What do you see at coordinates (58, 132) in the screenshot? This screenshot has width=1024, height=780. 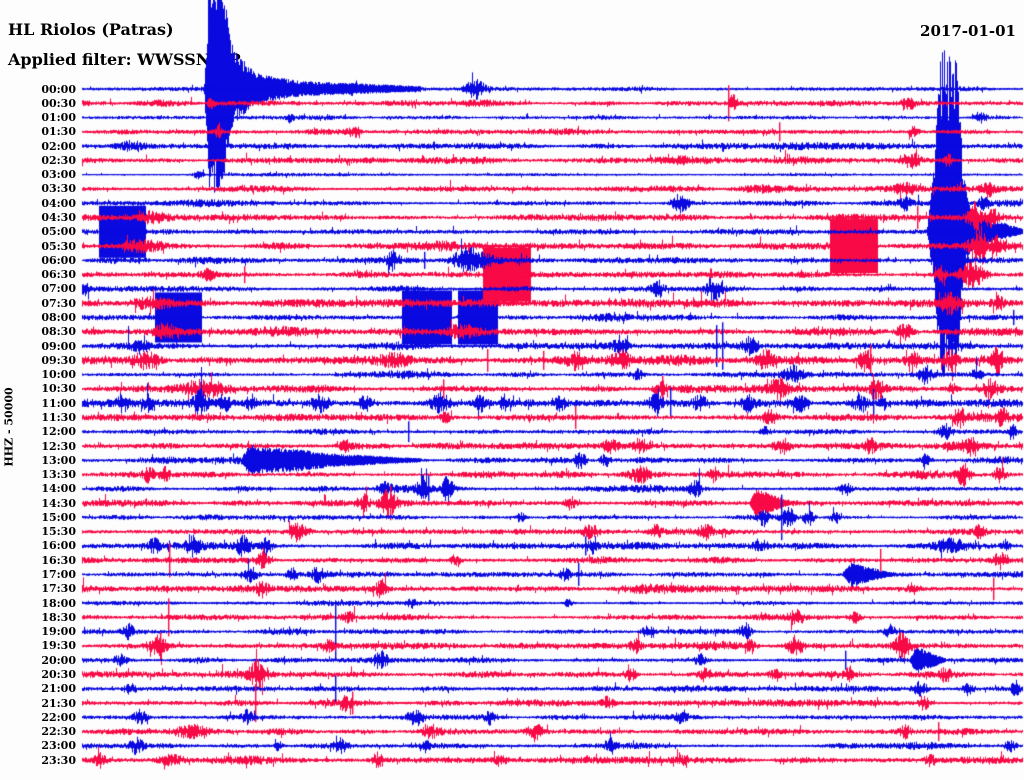 I see `time-label: 01:30` at bounding box center [58, 132].